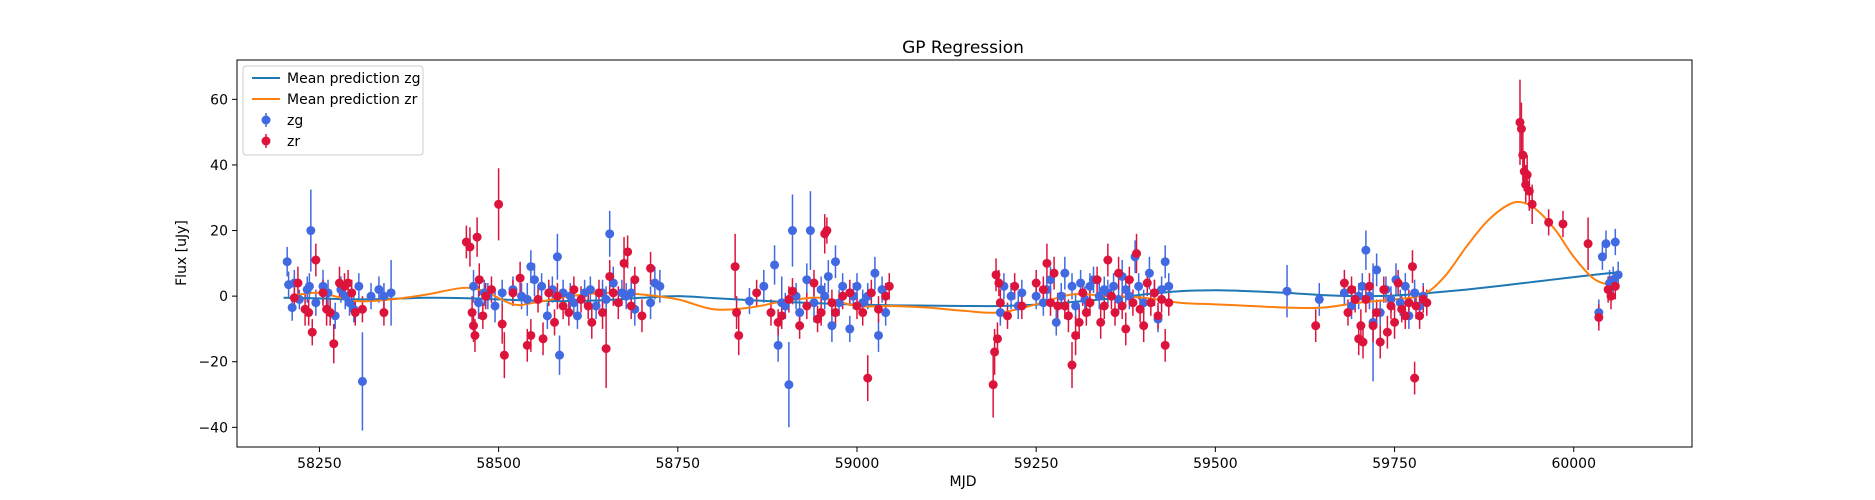 The height and width of the screenshot is (500, 1875). Describe the element at coordinates (1394, 464) in the screenshot. I see `x-tick-label: 59750` at that location.